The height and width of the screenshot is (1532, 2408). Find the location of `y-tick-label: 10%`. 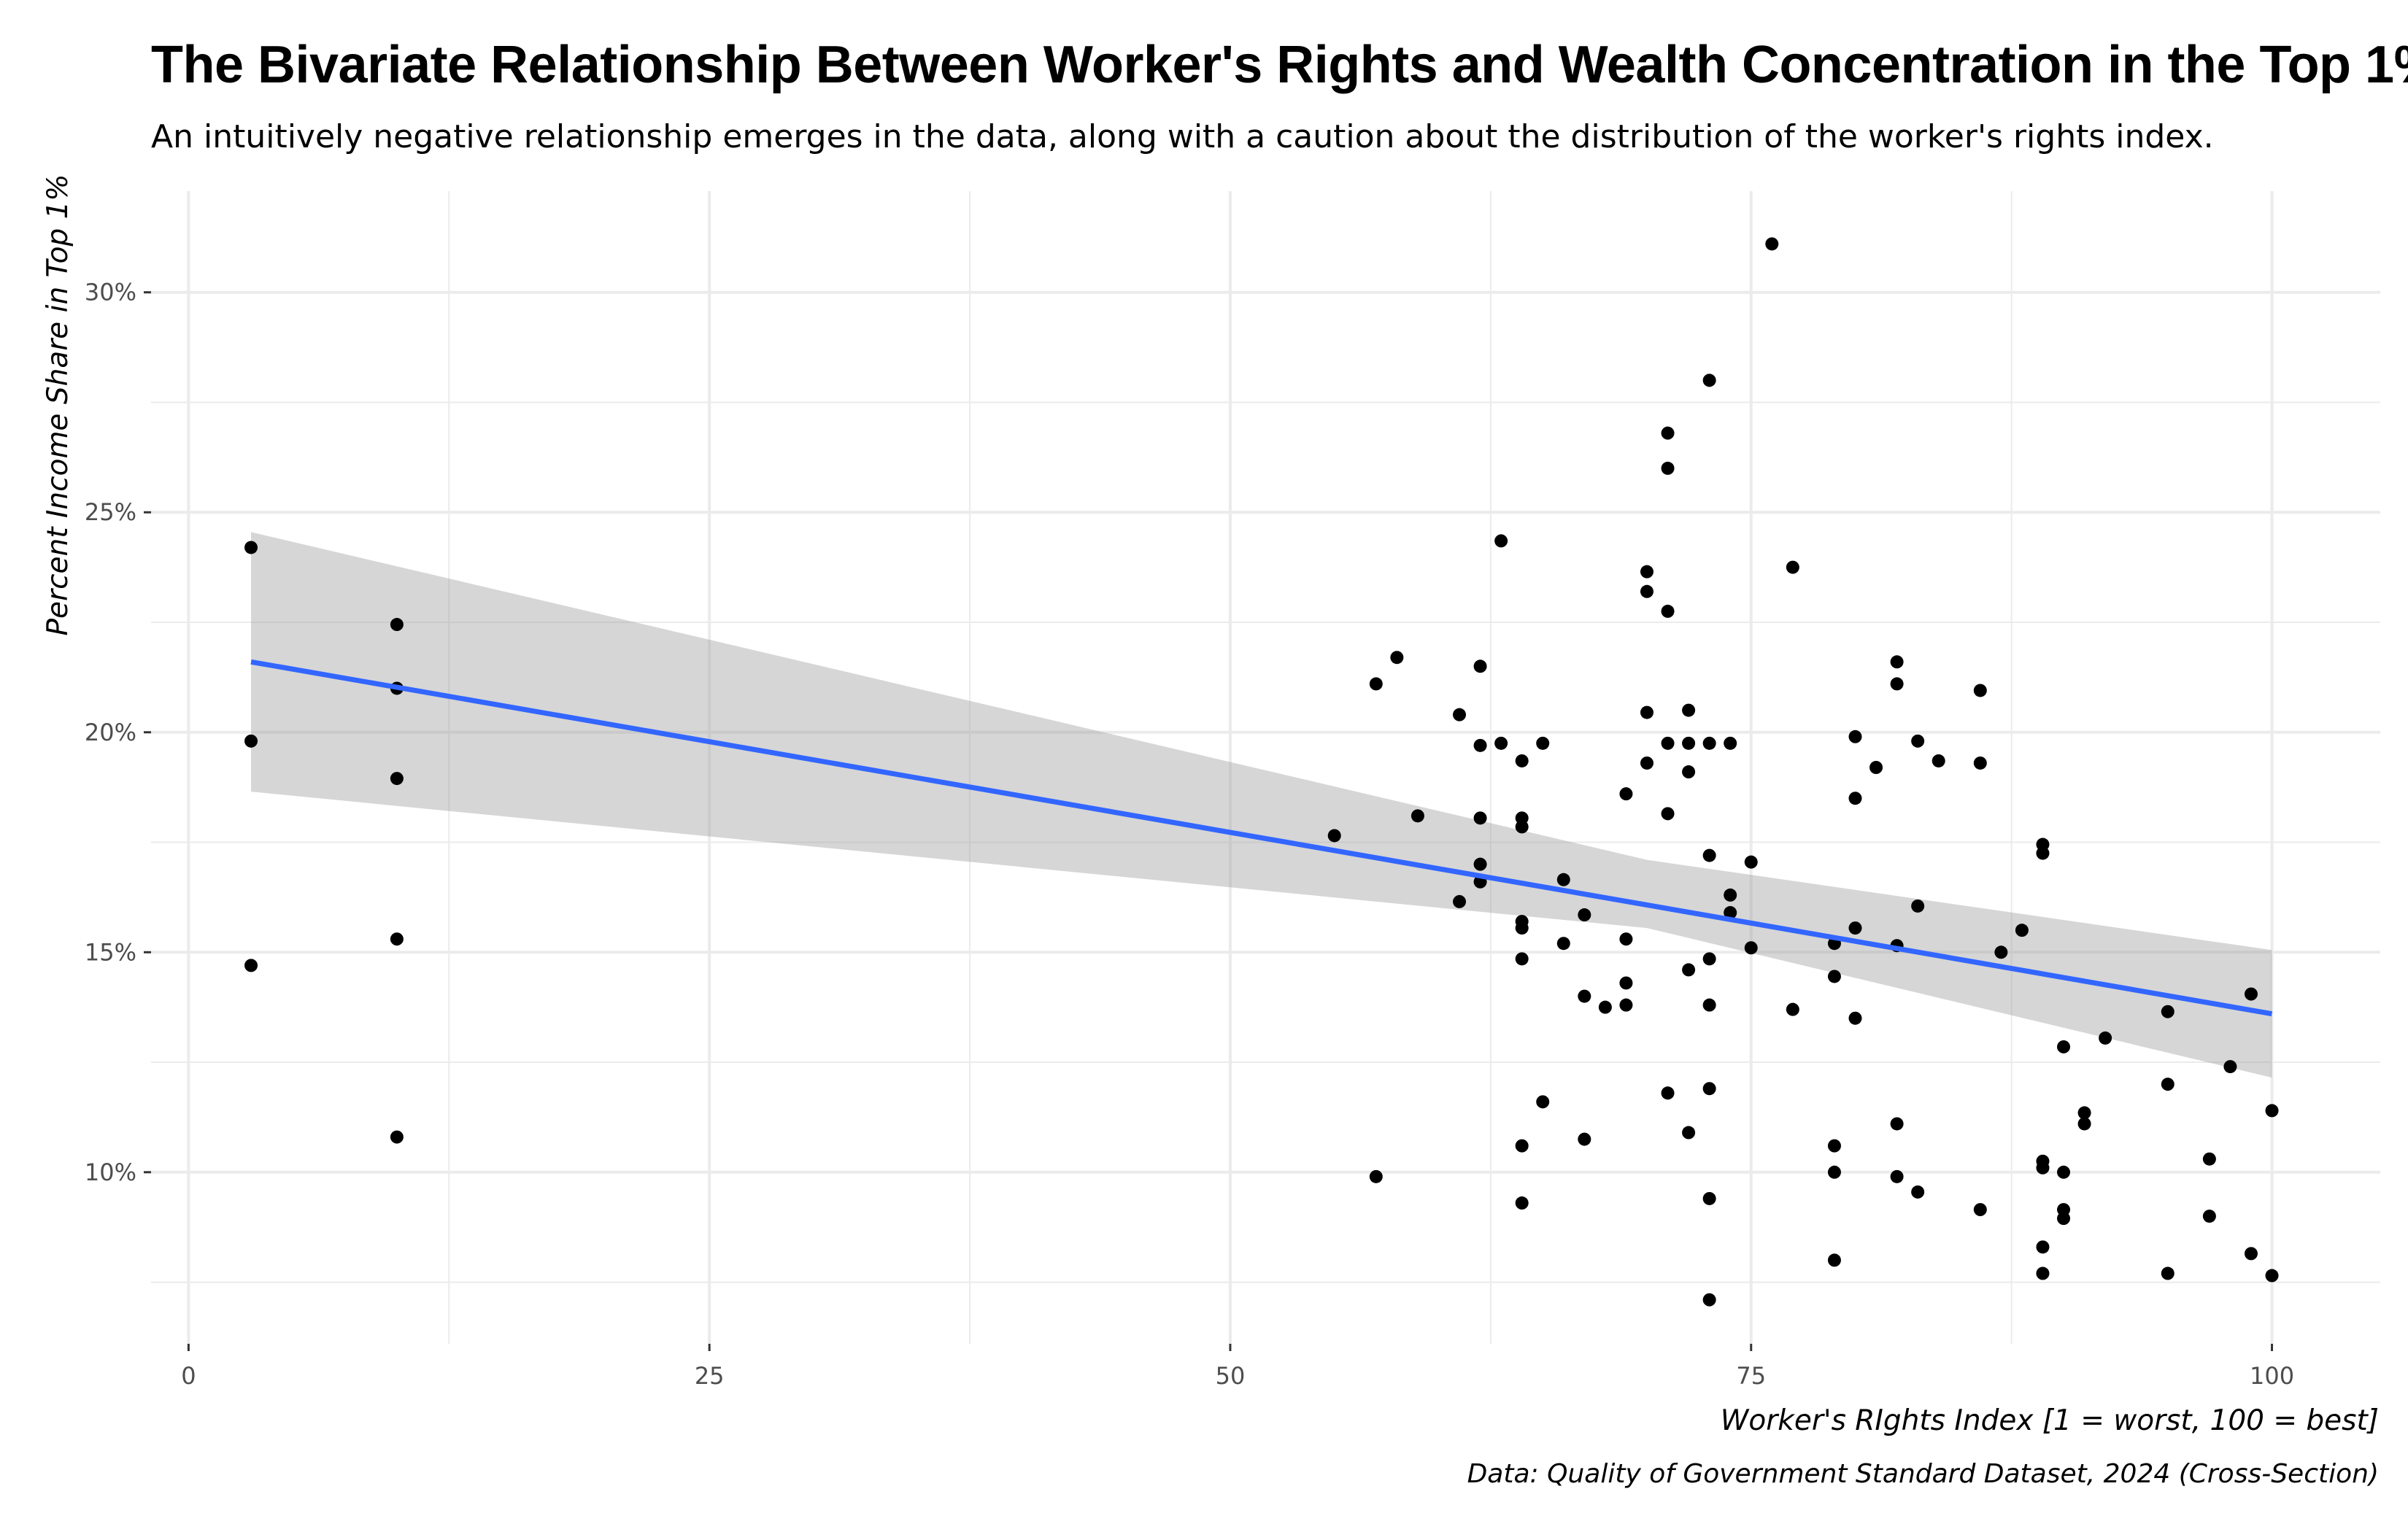

y-tick-label: 10% is located at coordinates (110, 1172).